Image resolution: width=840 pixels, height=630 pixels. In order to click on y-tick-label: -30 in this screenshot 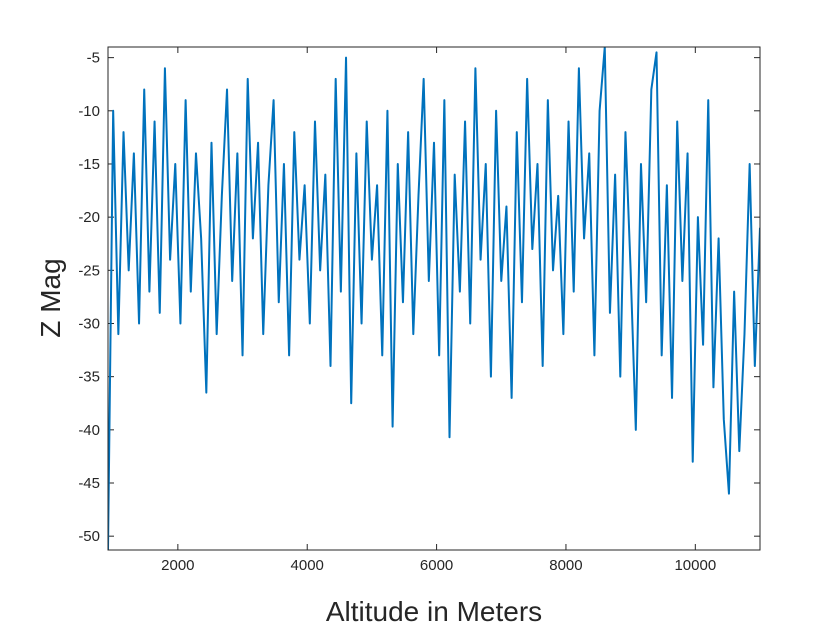, I will do `click(89, 323)`.